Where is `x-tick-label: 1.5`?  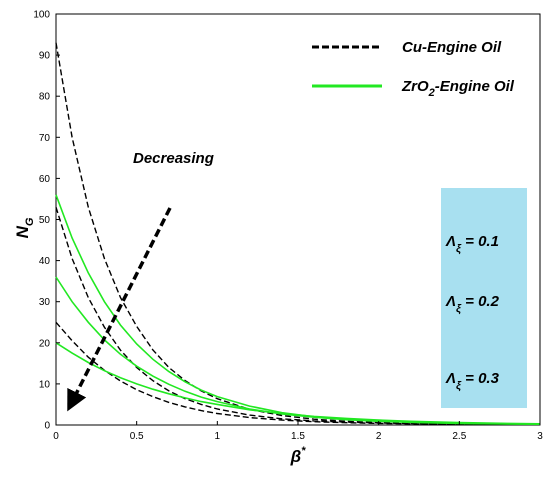 x-tick-label: 1.5 is located at coordinates (298, 436).